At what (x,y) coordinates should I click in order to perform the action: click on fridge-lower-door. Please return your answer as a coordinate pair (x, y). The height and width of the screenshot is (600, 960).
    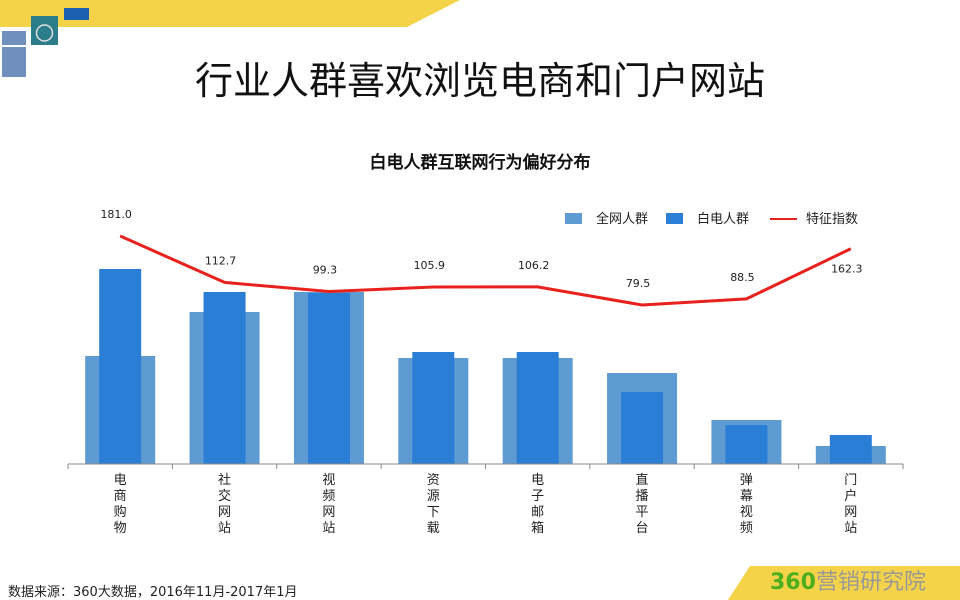
    Looking at the image, I should click on (14, 62).